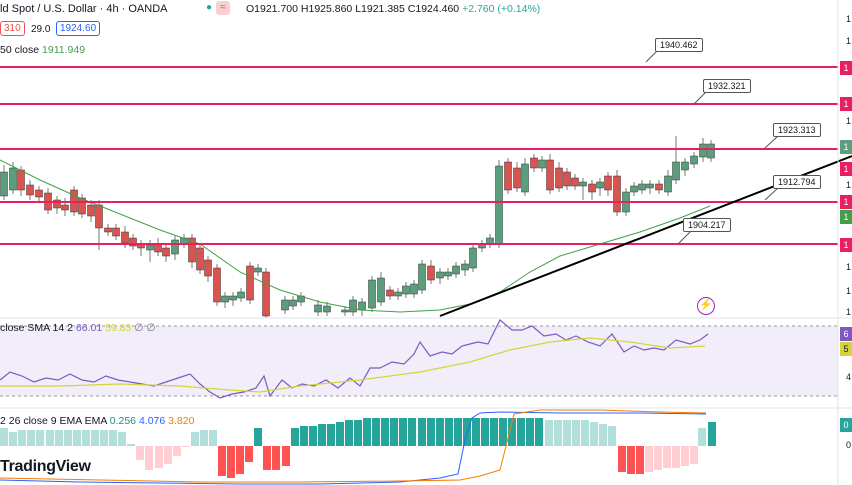 Image resolution: width=852 pixels, height=485 pixels. I want to click on level-annotation: 1932.321, so click(727, 86).